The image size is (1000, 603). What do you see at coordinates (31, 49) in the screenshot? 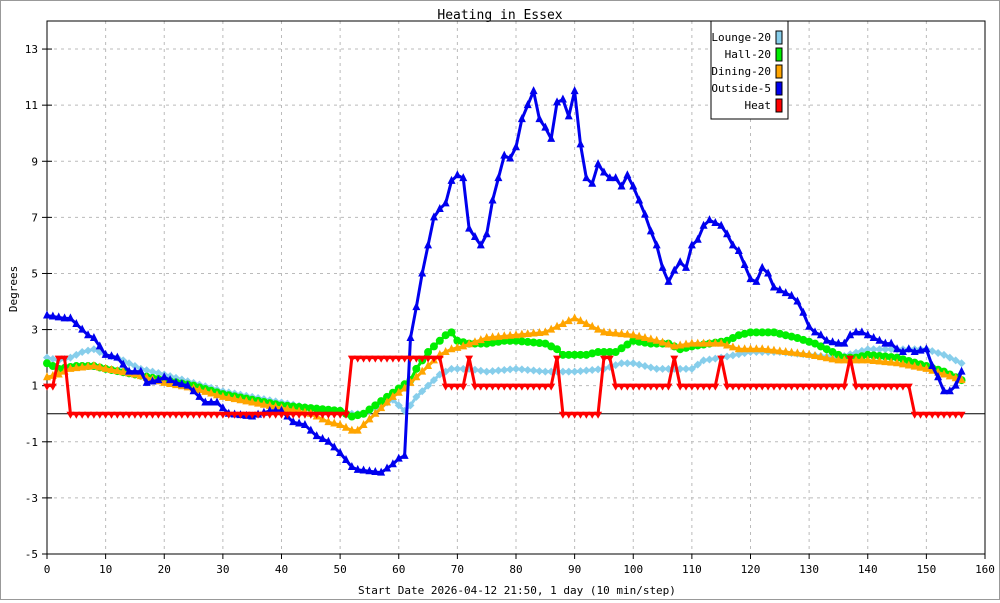
I see `y-tick-label: 13` at bounding box center [31, 49].